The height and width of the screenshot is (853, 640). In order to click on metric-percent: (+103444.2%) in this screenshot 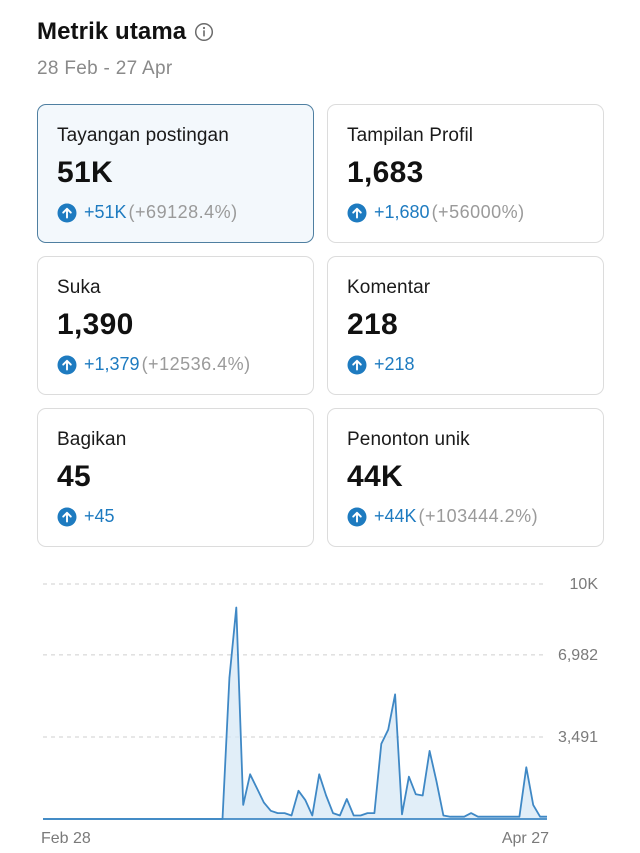, I will do `click(478, 516)`.